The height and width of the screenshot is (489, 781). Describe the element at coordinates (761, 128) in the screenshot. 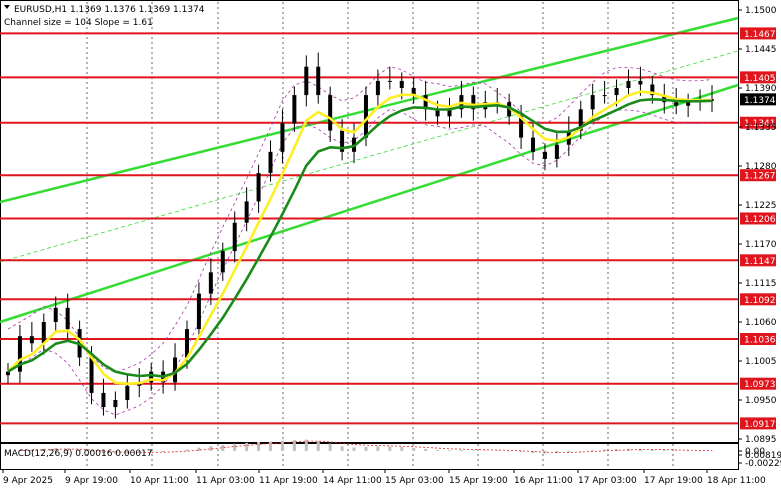

I see `price-tick-label: 1.1335` at that location.